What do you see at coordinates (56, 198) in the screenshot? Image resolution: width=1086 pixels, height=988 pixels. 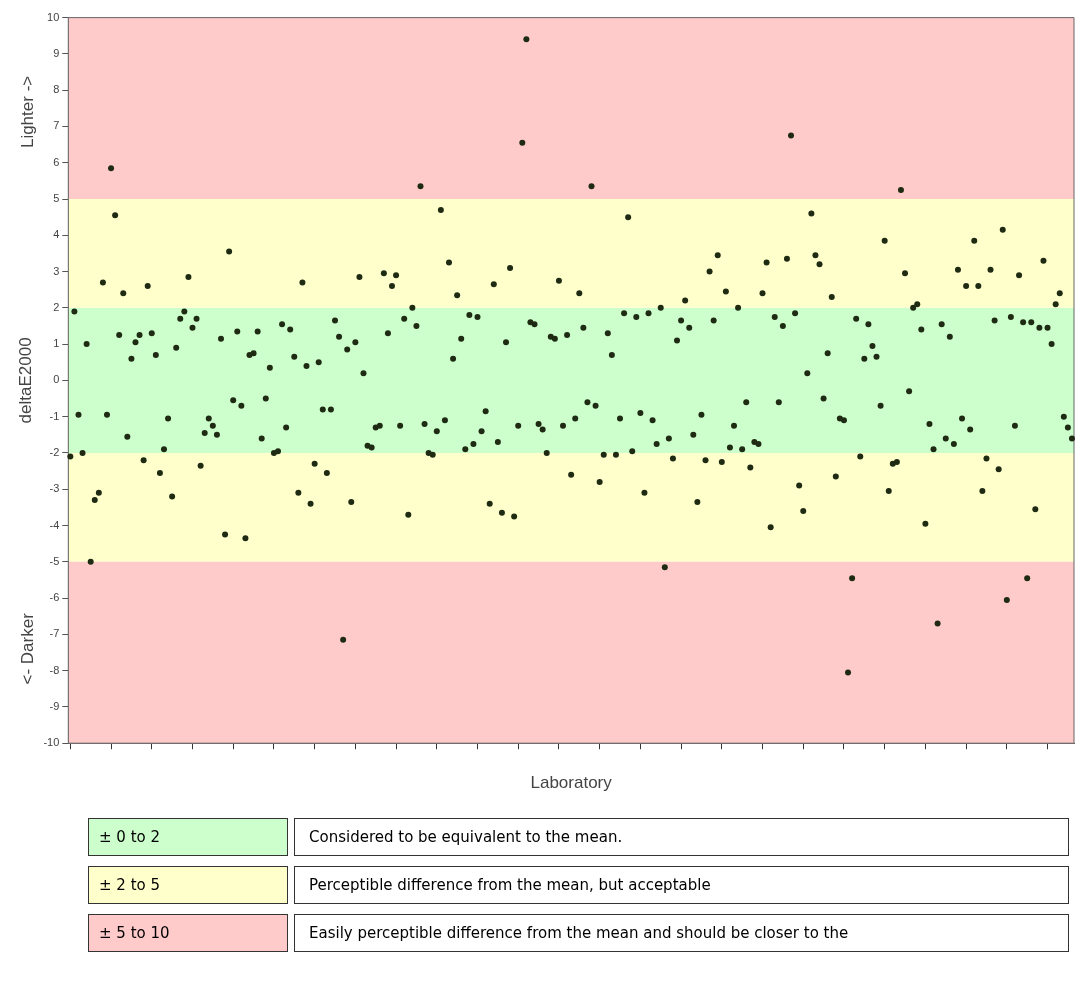 I see `y-tick-label: 5` at bounding box center [56, 198].